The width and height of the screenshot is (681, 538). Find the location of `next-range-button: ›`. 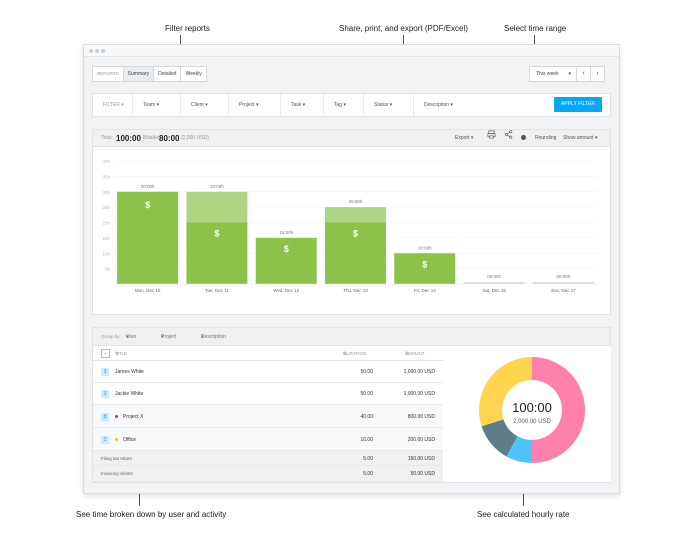

next-range-button: › is located at coordinates (598, 74).